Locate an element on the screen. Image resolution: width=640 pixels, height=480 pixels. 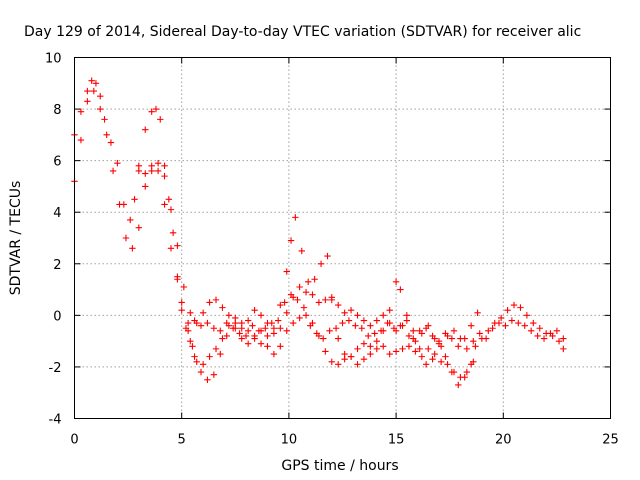
y-tick-label: 4 is located at coordinates (57, 213).